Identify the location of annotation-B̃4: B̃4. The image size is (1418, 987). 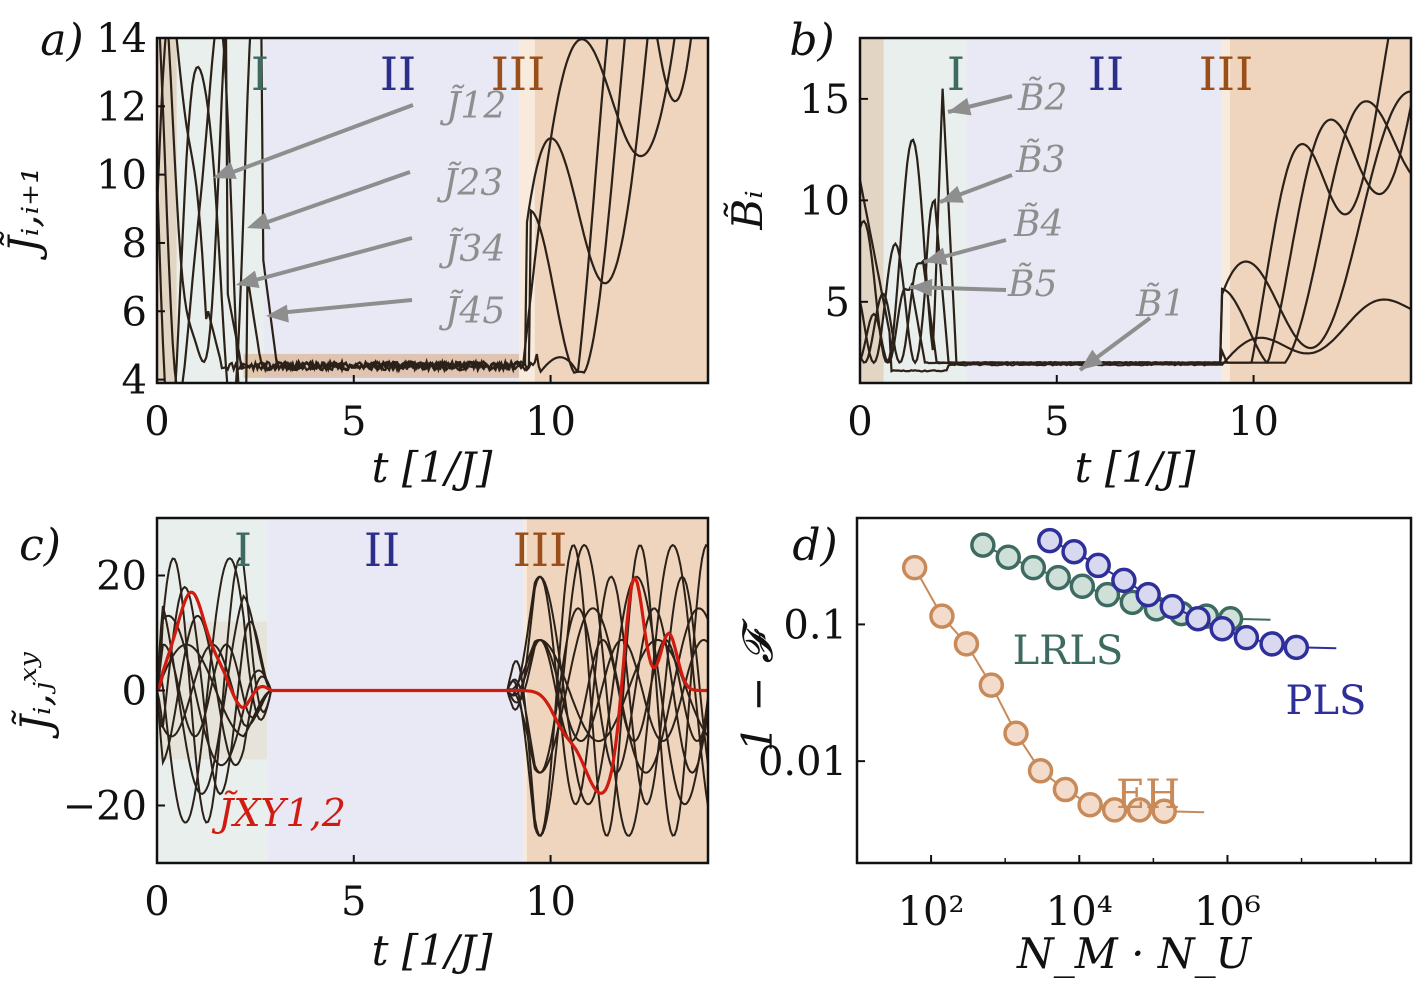
(1038, 224).